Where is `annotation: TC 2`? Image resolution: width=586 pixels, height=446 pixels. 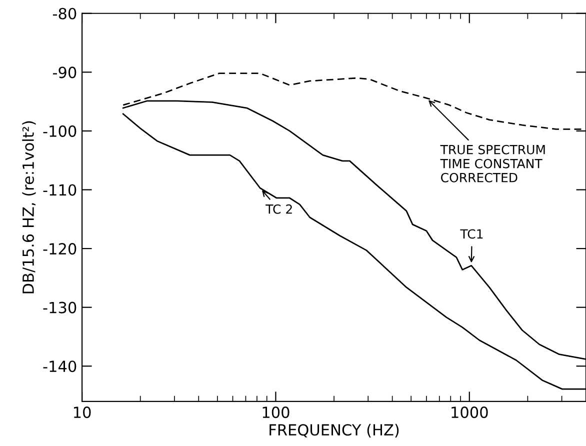 annotation: TC 2 is located at coordinates (279, 209).